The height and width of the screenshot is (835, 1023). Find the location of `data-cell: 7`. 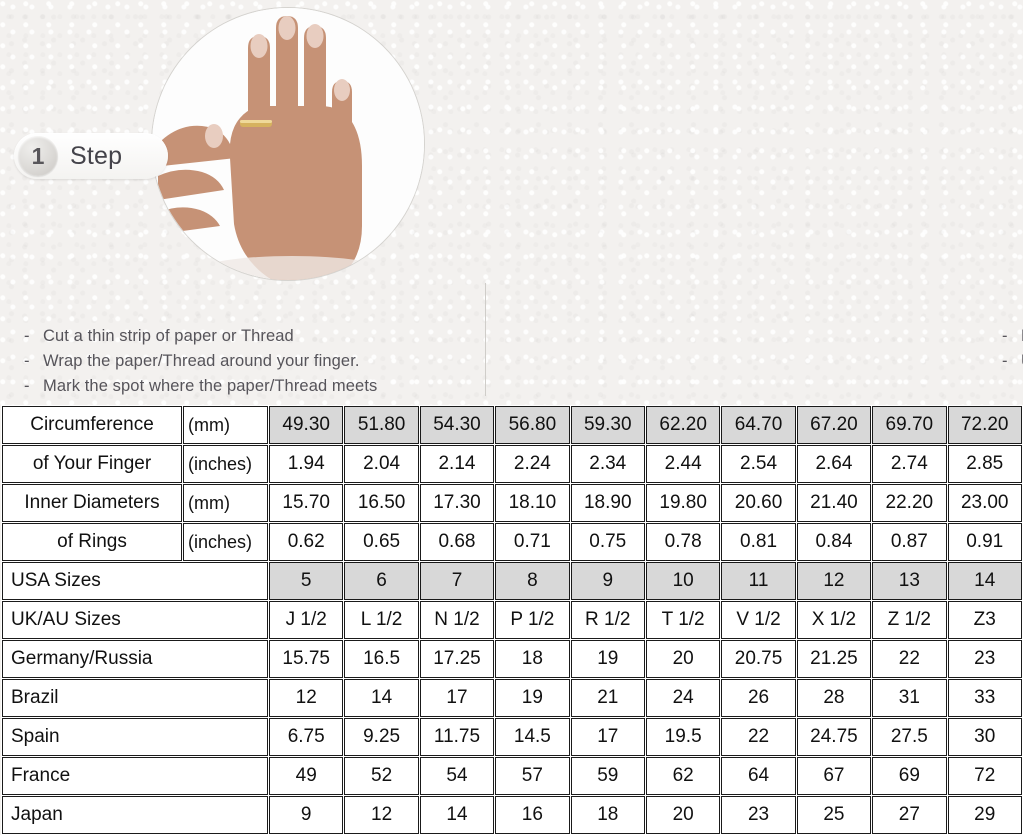

data-cell: 7 is located at coordinates (457, 581).